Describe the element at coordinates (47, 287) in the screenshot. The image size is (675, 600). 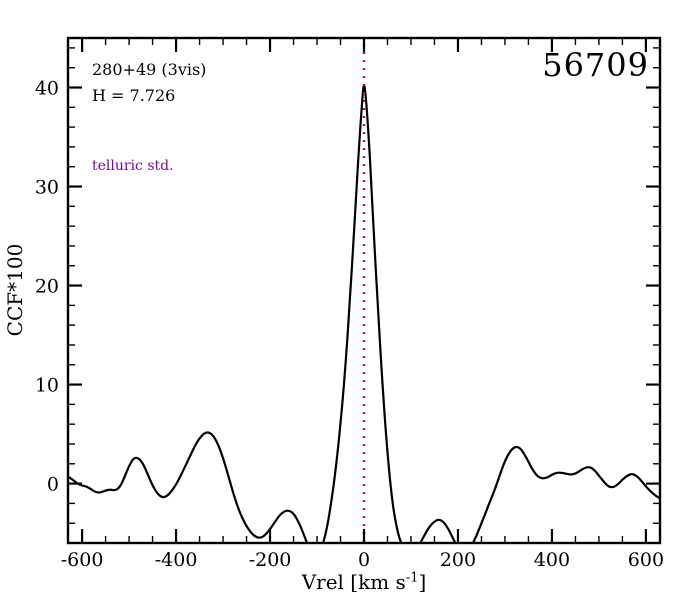
I see `y-tick-label: 20` at that location.